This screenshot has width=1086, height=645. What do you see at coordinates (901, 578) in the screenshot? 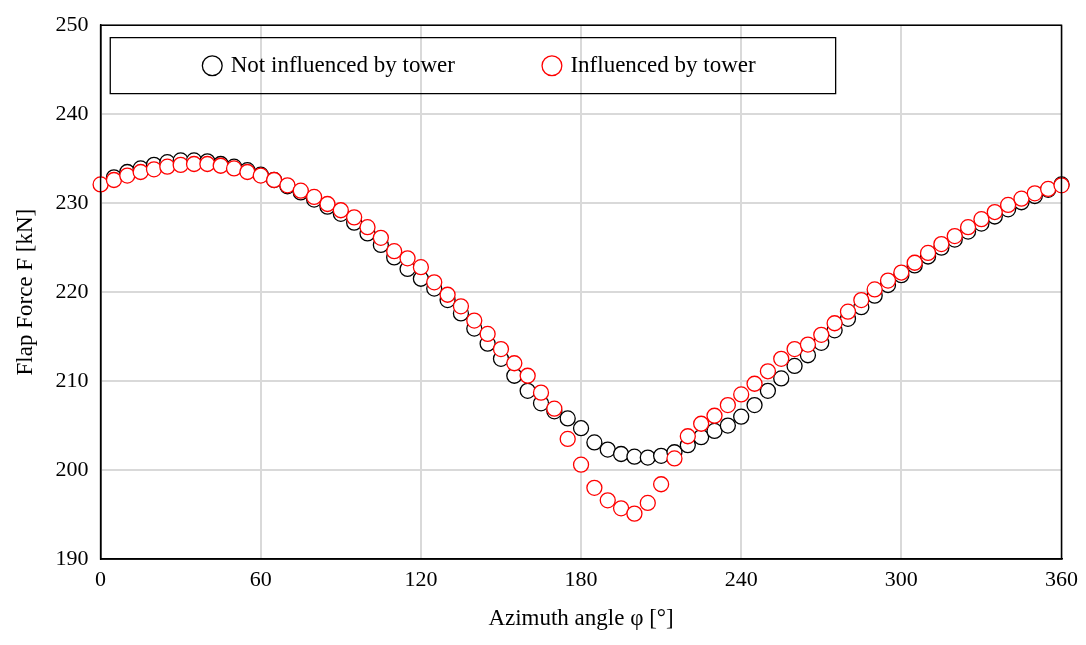
I see `x-tick-label: 300` at bounding box center [901, 578].